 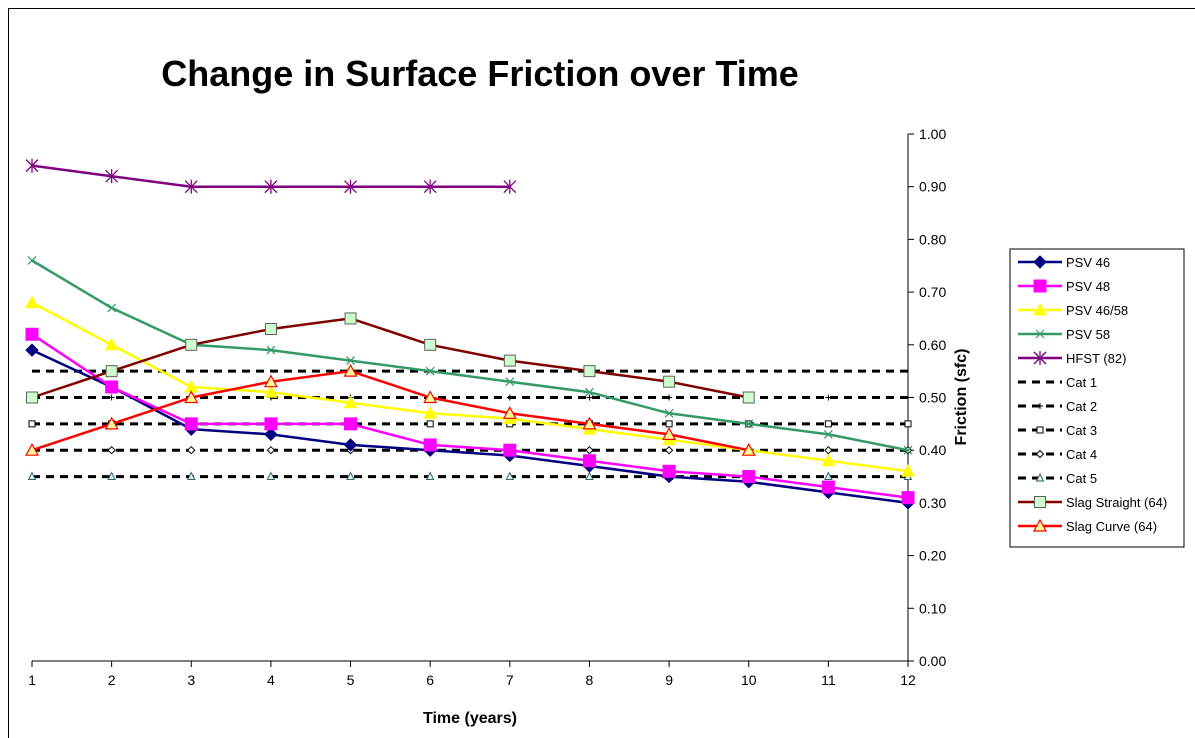 I want to click on x-tick-label: 3, so click(x=191, y=680).